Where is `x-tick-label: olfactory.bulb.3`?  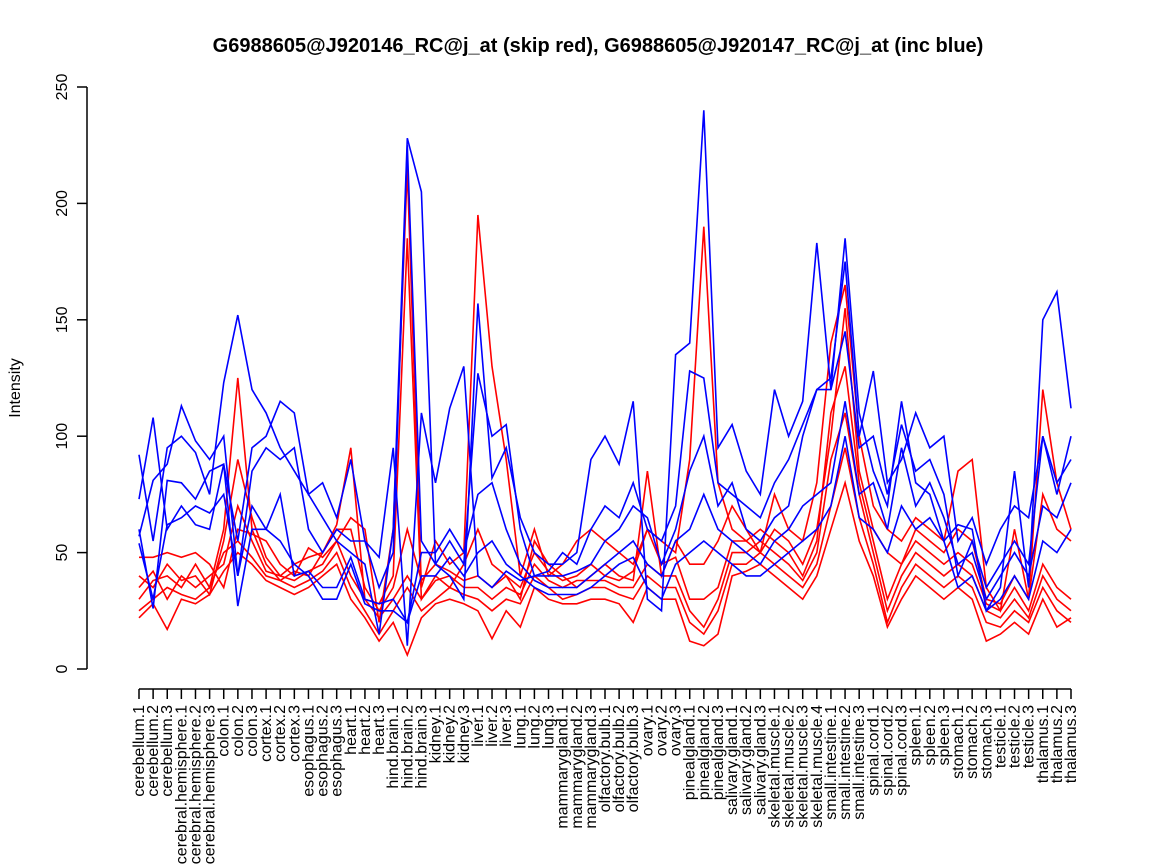
x-tick-label: olfactory.bulb.3 is located at coordinates (633, 758).